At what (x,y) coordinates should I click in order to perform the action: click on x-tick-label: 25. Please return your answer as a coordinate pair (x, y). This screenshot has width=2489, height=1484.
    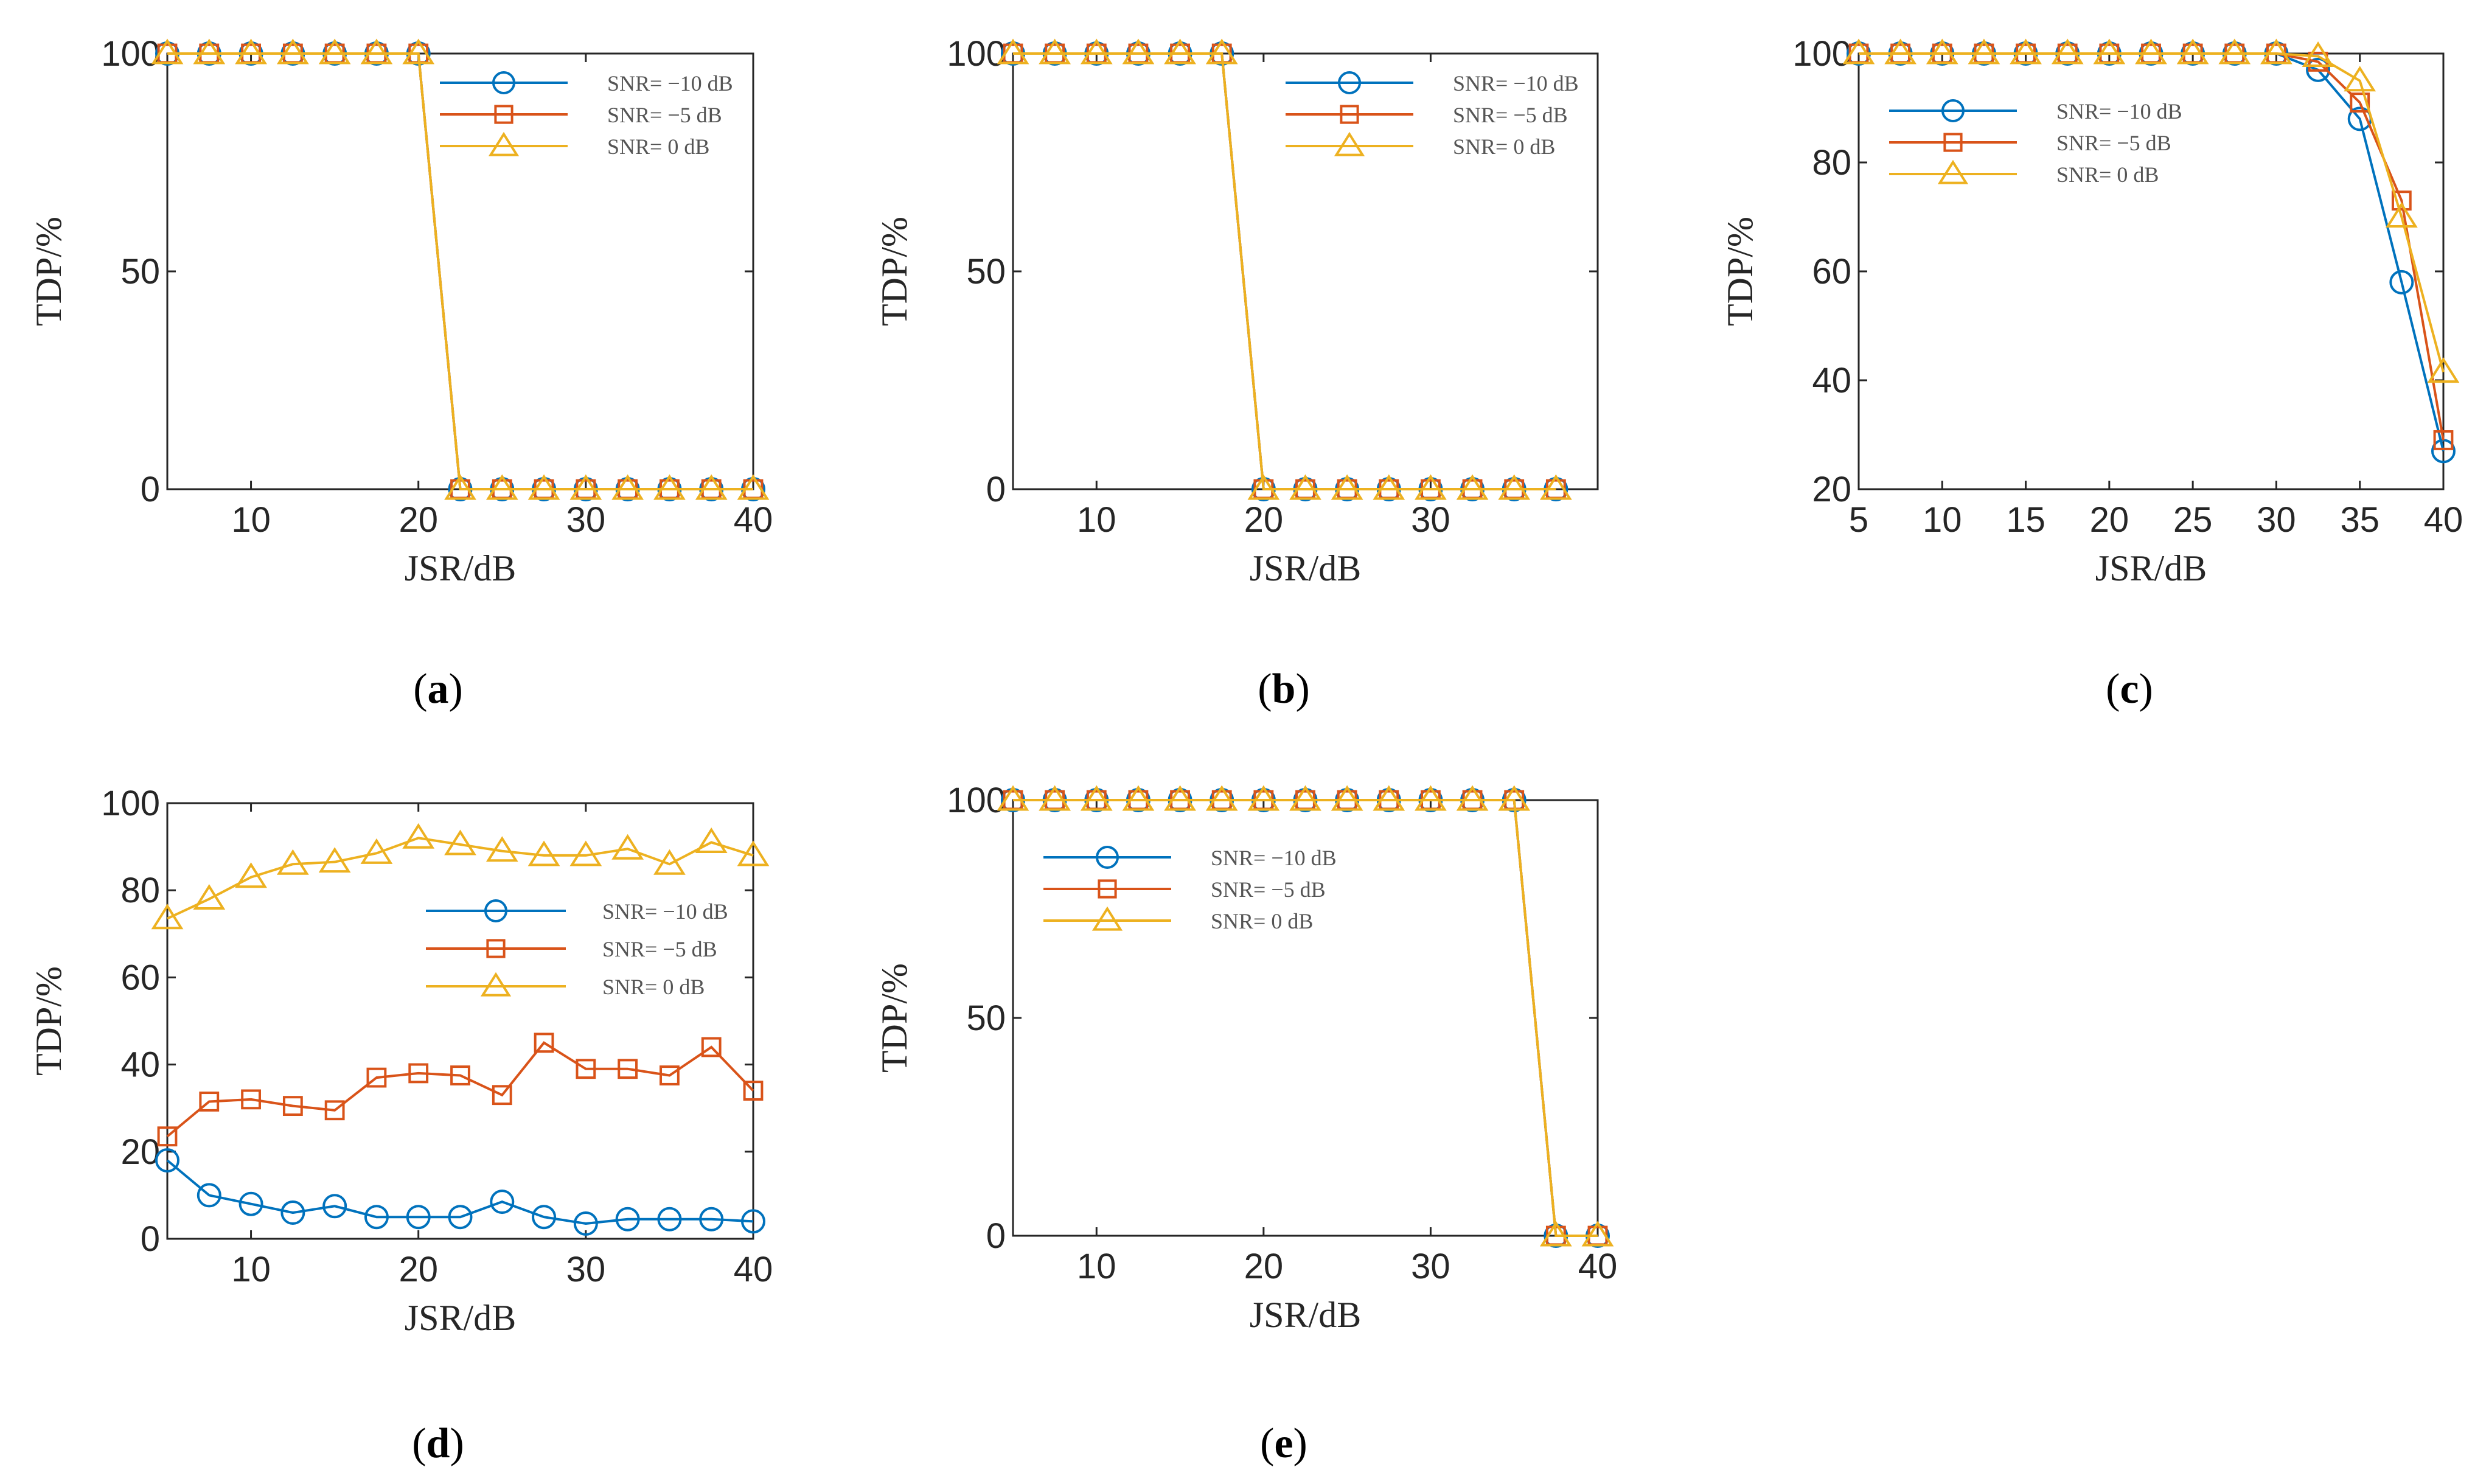
    Looking at the image, I should click on (2193, 520).